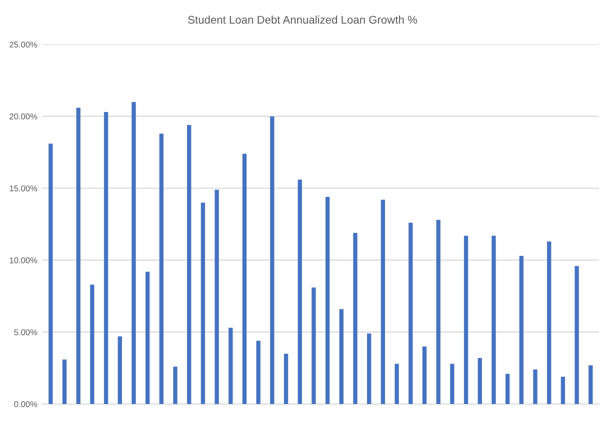 Image resolution: width=605 pixels, height=444 pixels. What do you see at coordinates (24, 188) in the screenshot?
I see `y-tick-label: 15.00%` at bounding box center [24, 188].